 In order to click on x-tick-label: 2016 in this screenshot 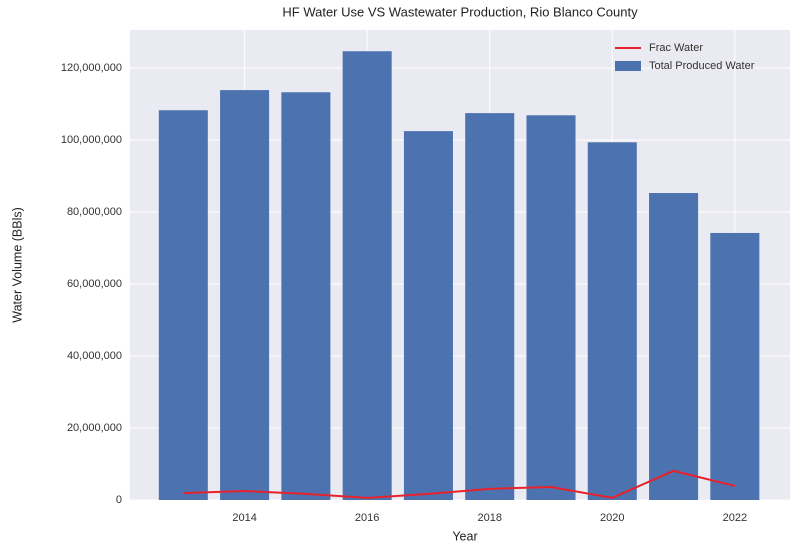, I will do `click(367, 518)`.